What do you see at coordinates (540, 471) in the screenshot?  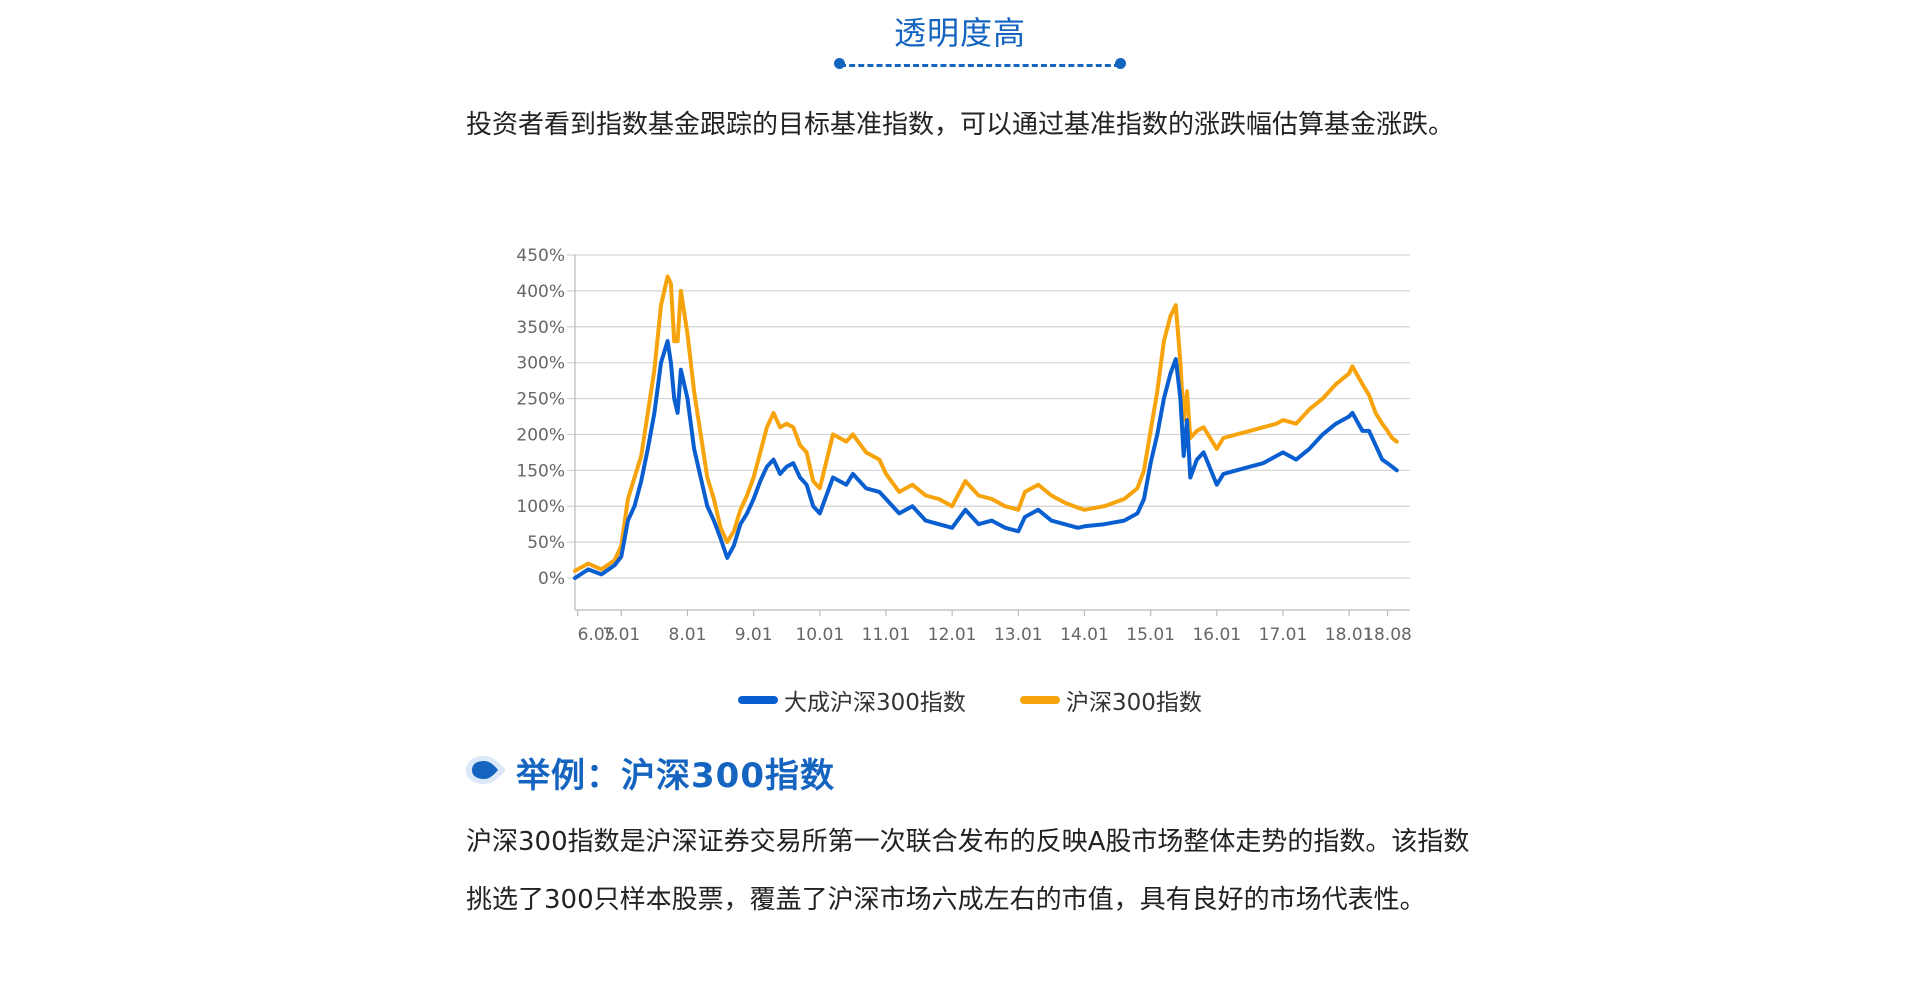 I see `y-tick-label-150: 150%` at bounding box center [540, 471].